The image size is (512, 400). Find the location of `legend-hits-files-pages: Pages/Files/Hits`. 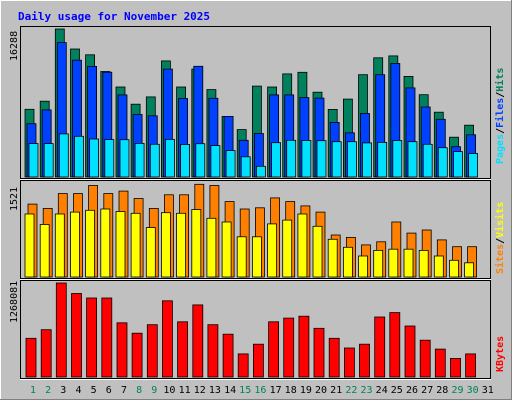

legend-hits-files-pages: Pages/Files/Hits is located at coordinates (500, 116).